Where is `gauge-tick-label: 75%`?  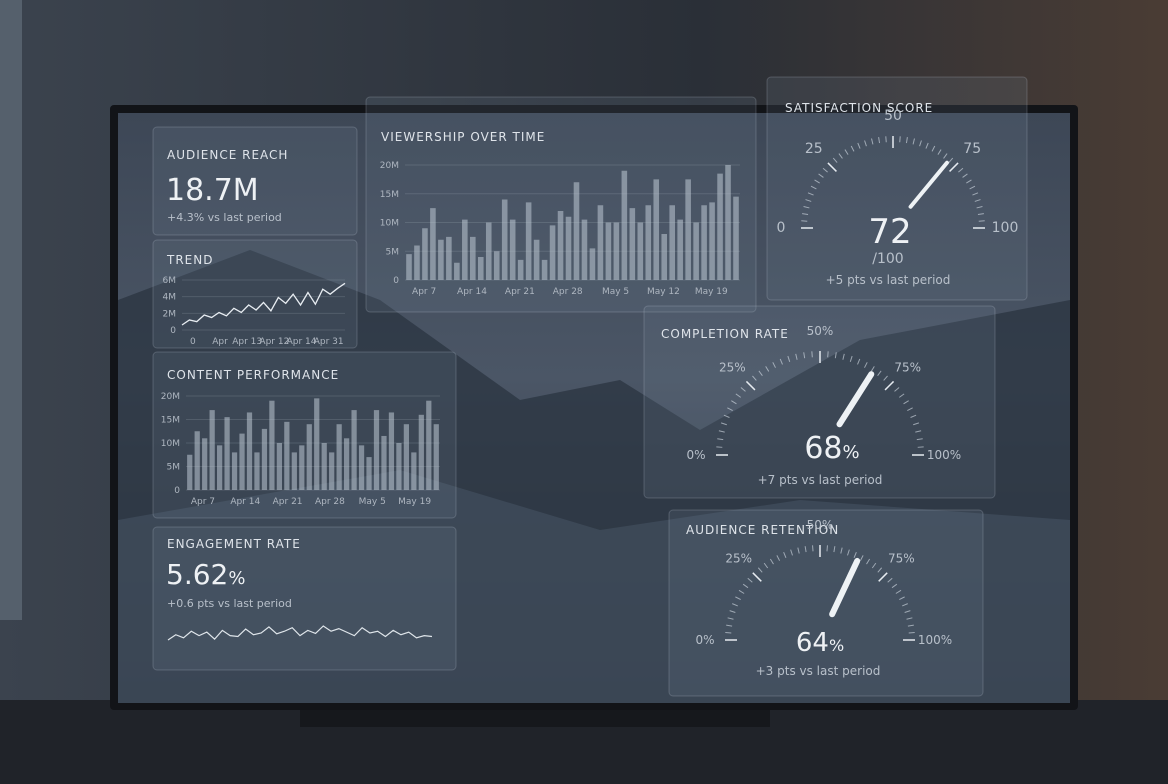 gauge-tick-label: 75% is located at coordinates (901, 559).